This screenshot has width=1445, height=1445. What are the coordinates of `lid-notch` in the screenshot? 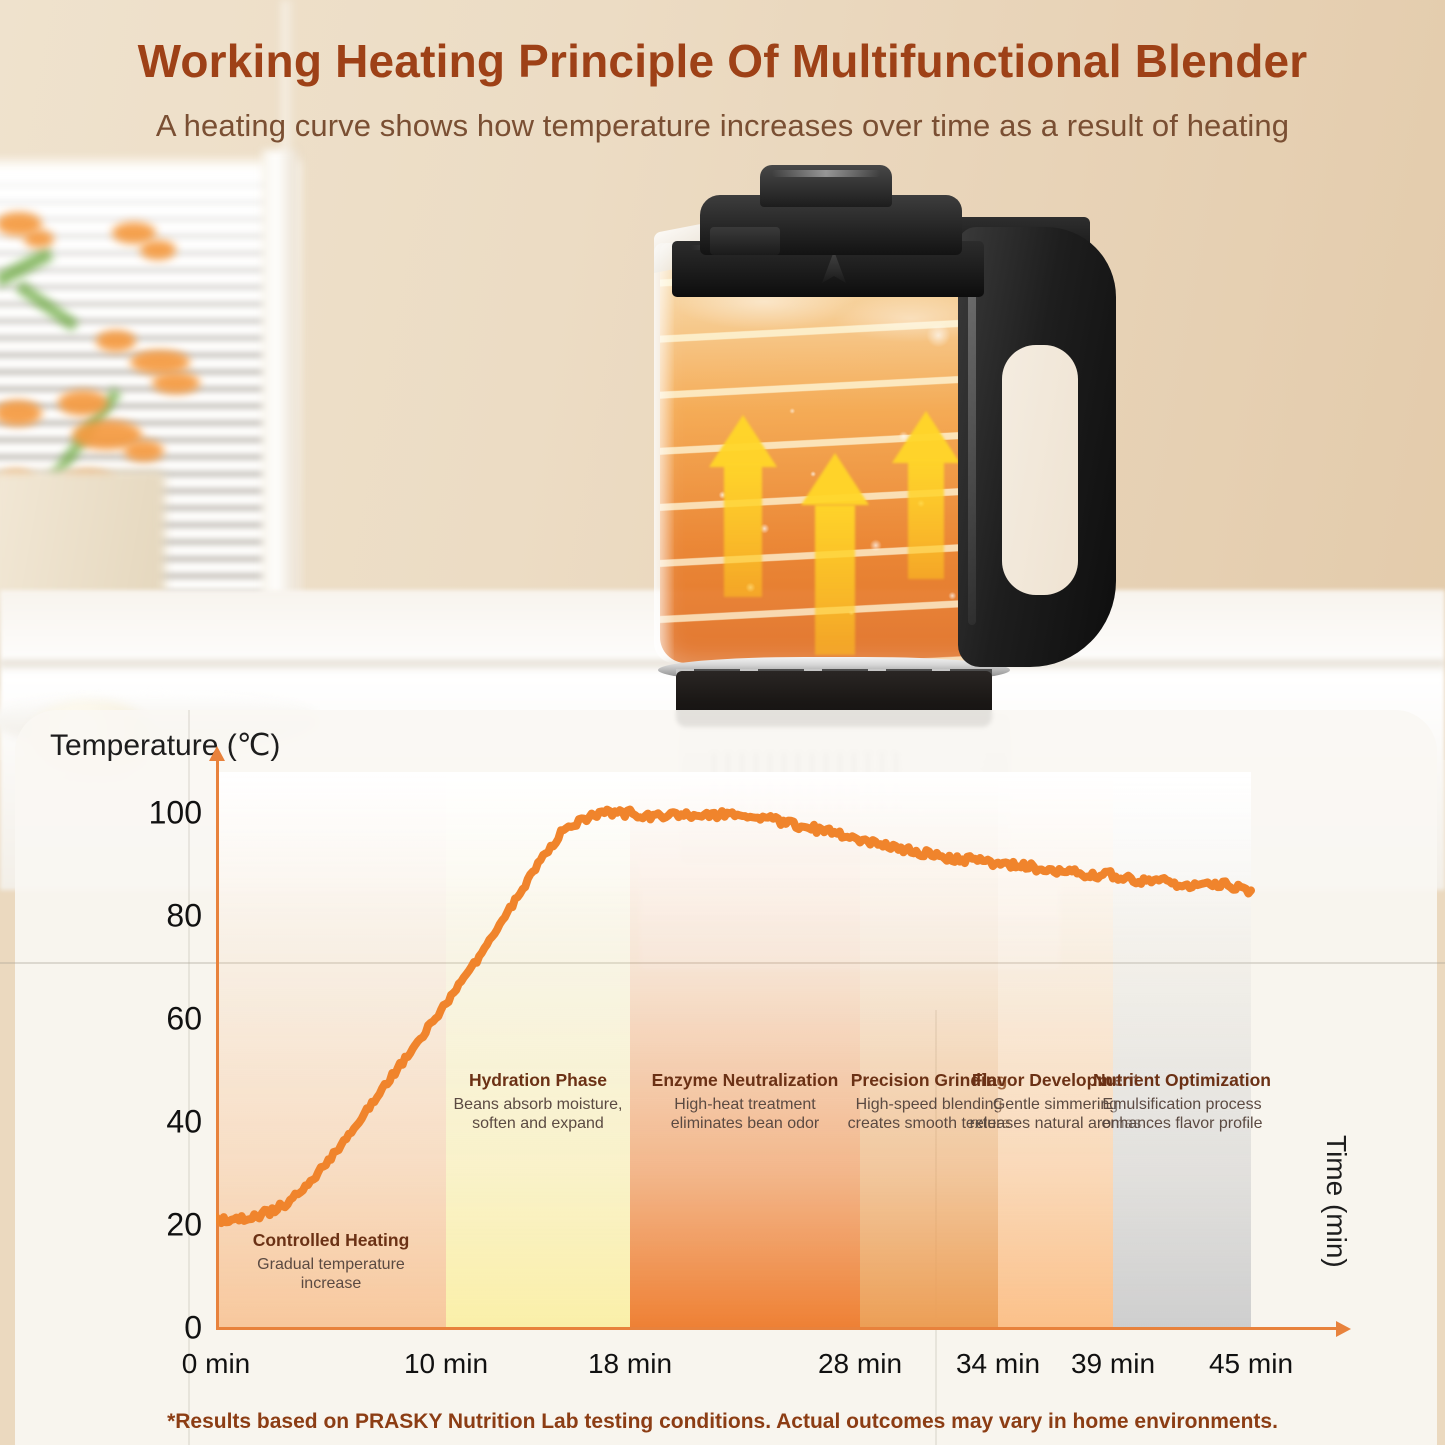 It's located at (745, 241).